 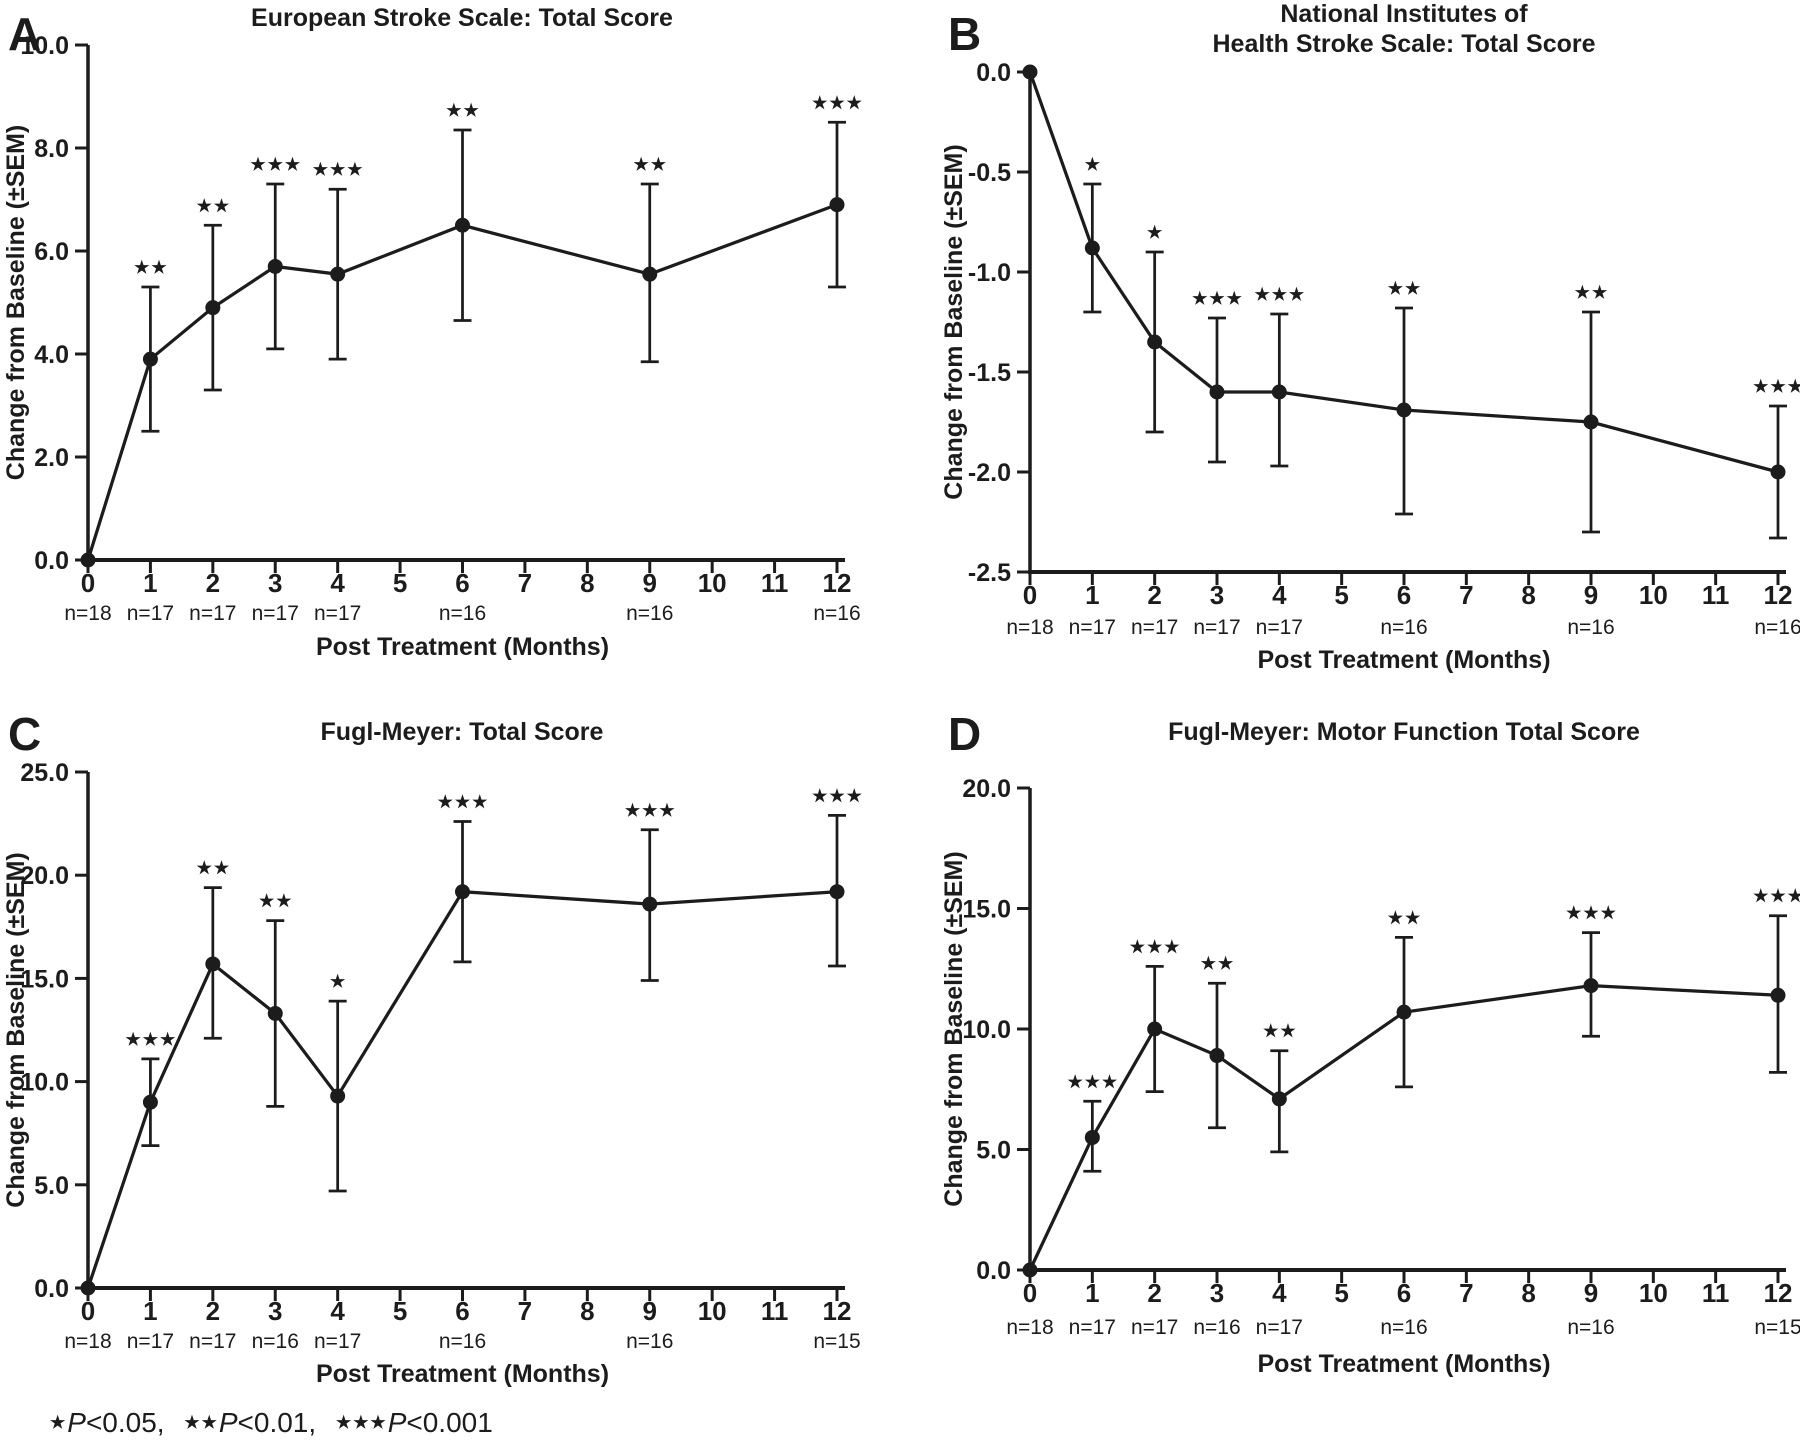 What do you see at coordinates (76, 1422) in the screenshot?
I see `footnote-p: P` at bounding box center [76, 1422].